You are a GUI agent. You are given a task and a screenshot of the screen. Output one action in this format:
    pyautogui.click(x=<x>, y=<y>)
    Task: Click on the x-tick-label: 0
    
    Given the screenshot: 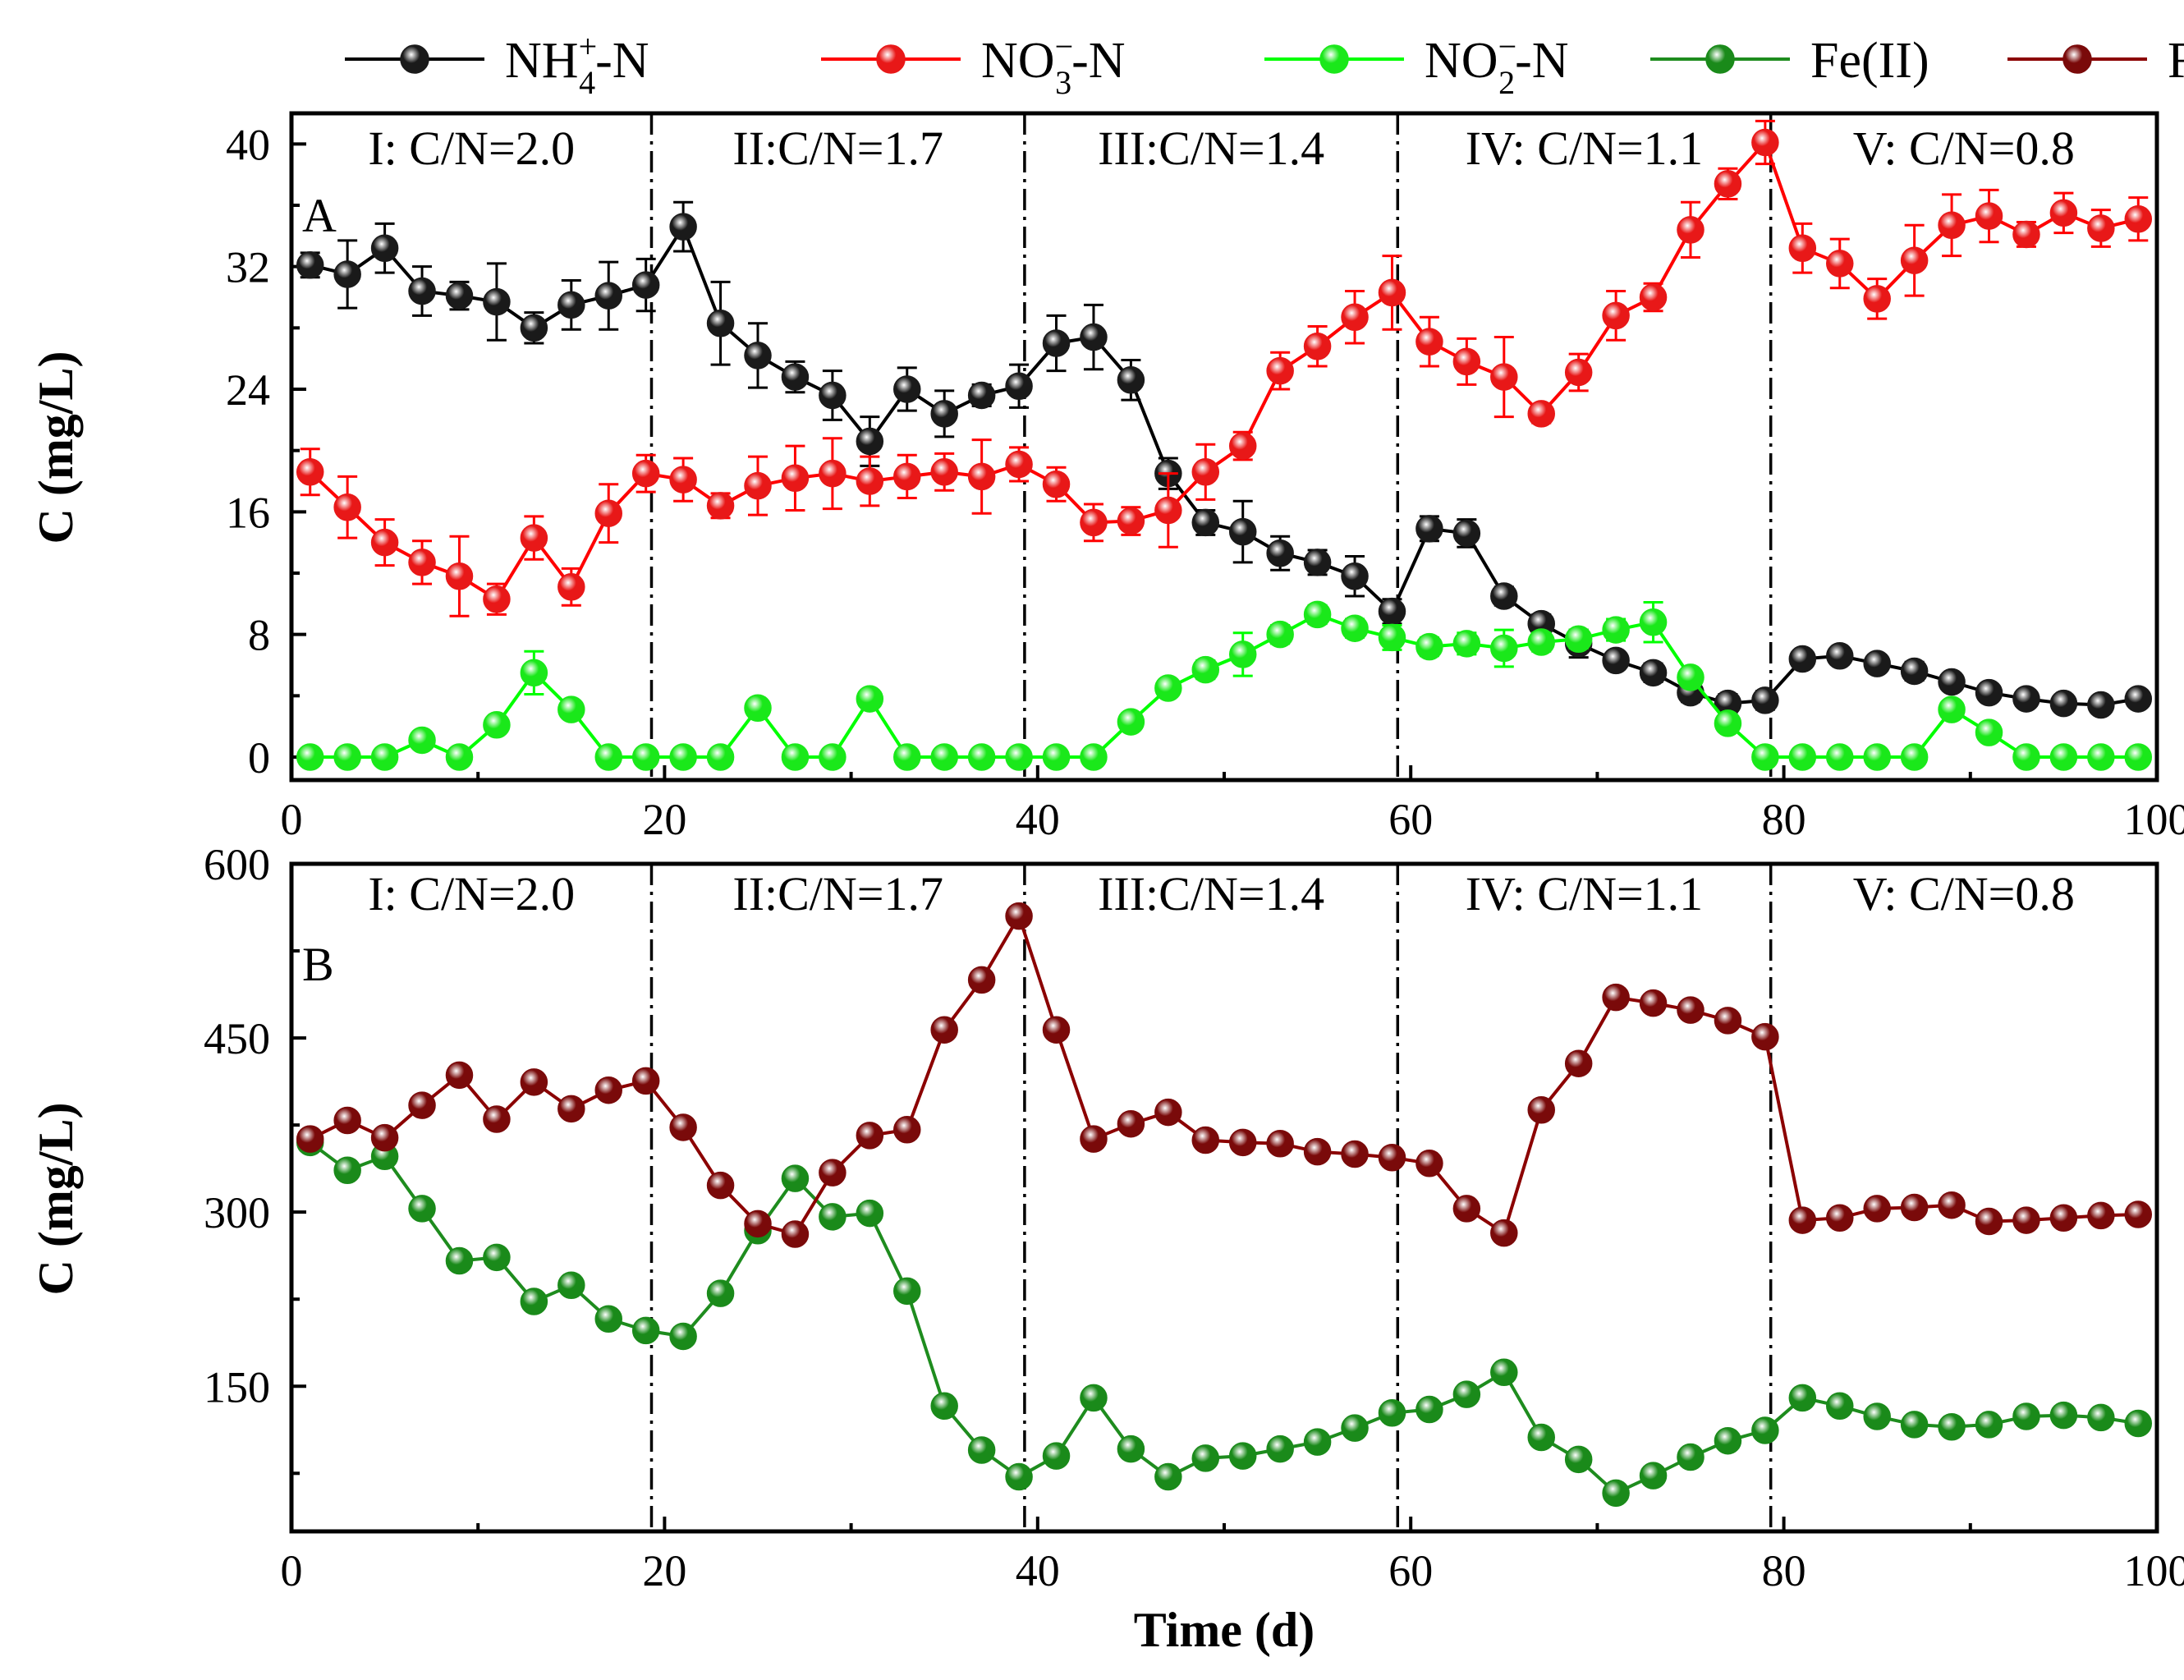 What is the action you would take?
    pyautogui.click(x=292, y=819)
    